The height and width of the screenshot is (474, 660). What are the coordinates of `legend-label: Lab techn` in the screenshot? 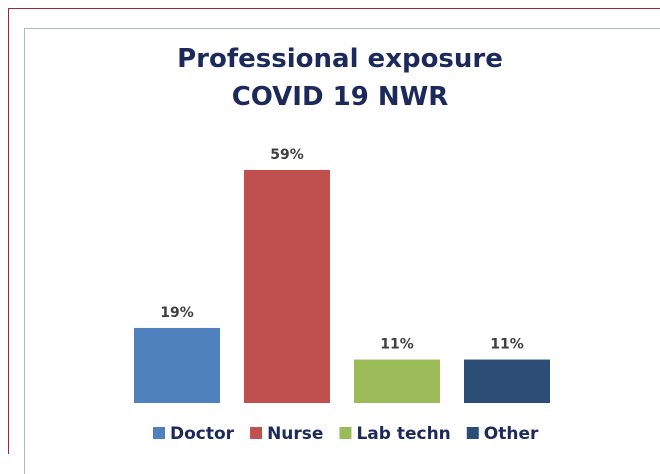 It's located at (403, 434).